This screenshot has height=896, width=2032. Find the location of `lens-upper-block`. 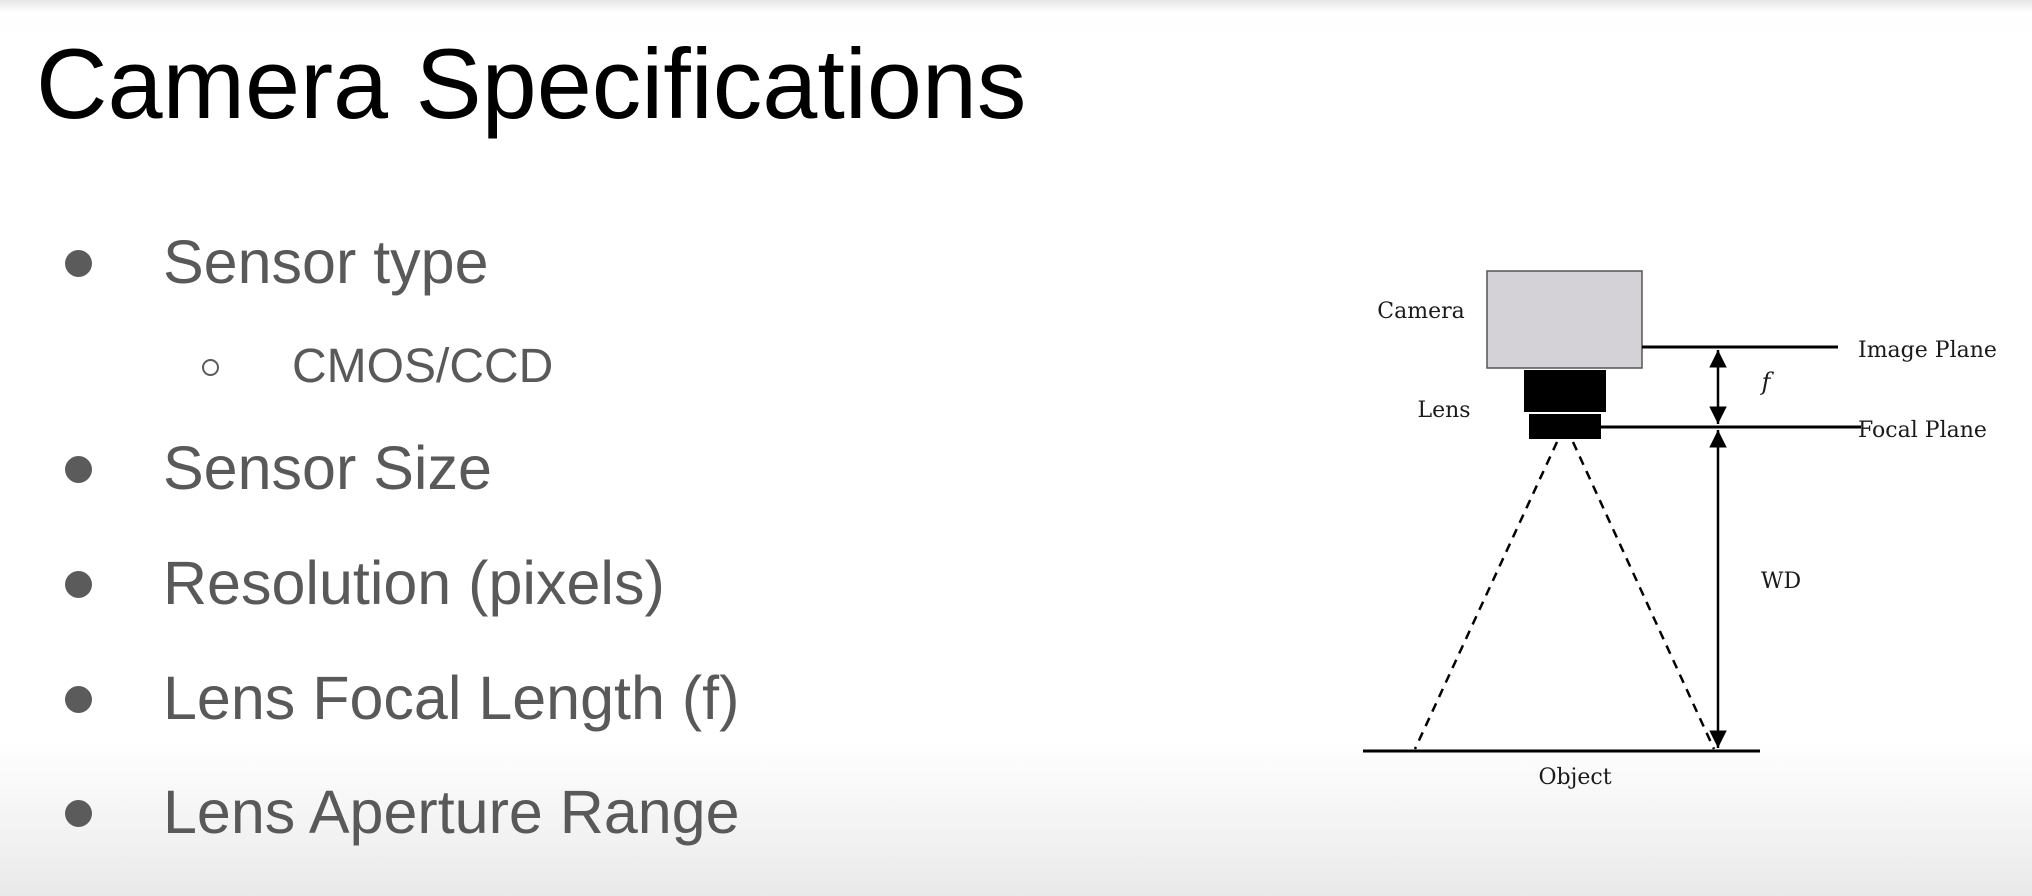

lens-upper-block is located at coordinates (1565, 391).